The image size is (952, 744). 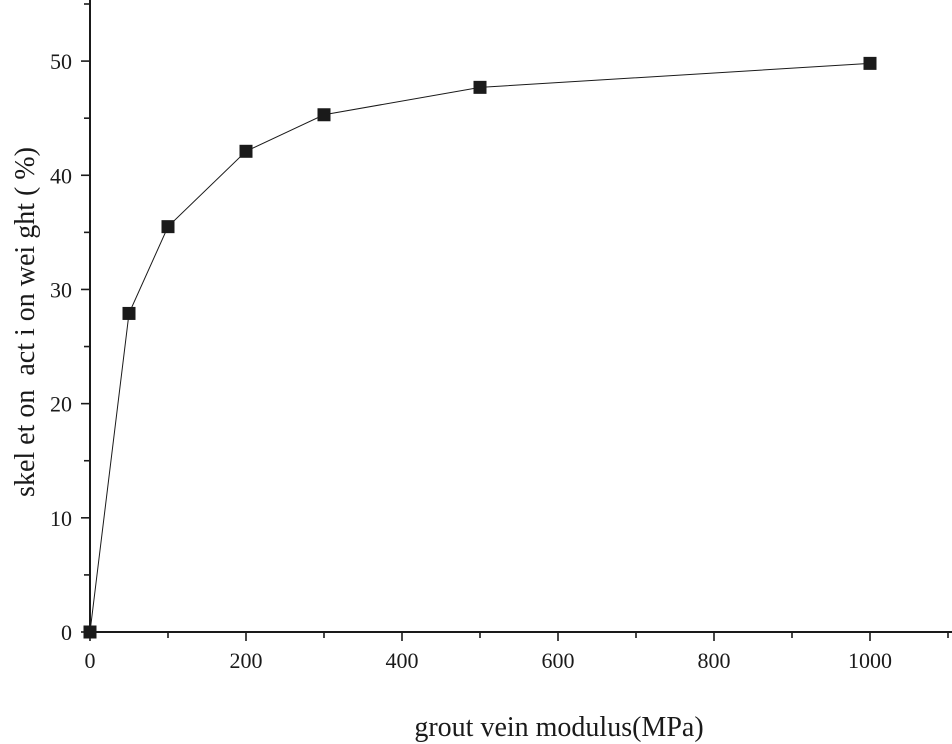 What do you see at coordinates (66, 632) in the screenshot?
I see `y-tick-label: 0` at bounding box center [66, 632].